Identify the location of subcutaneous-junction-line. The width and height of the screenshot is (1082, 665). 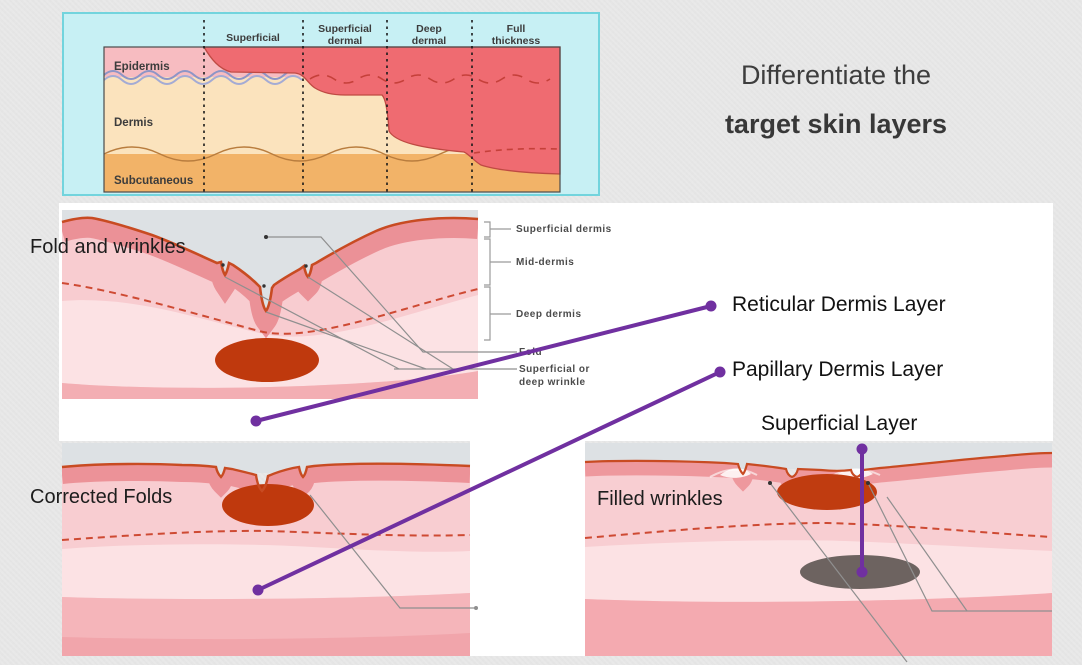
(300, 154).